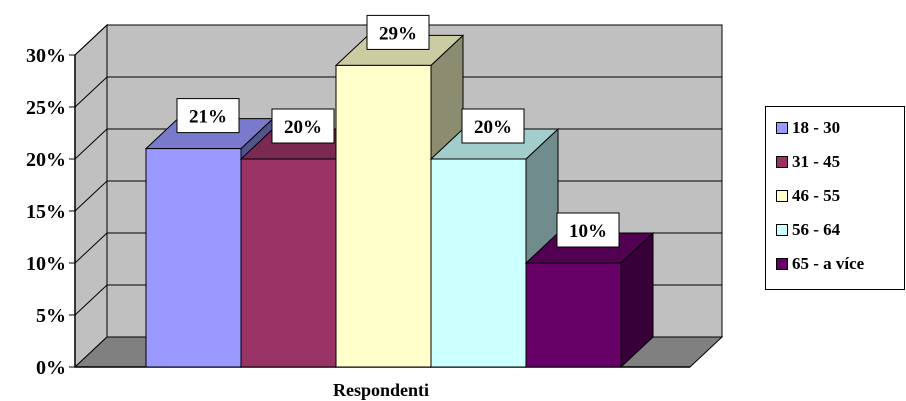 This screenshot has width=906, height=401. I want to click on legend-item: 46 - 55, so click(808, 196).